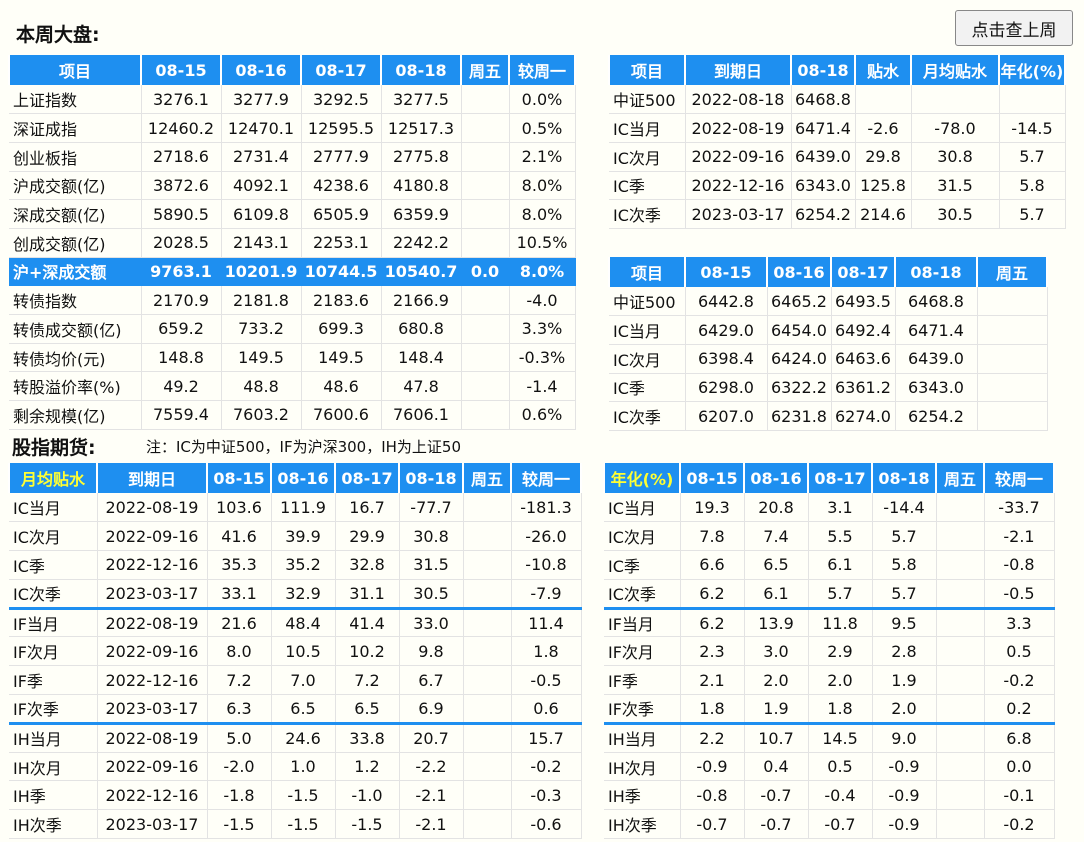  What do you see at coordinates (421, 186) in the screenshot?
I see `table-cell: 4180.8` at bounding box center [421, 186].